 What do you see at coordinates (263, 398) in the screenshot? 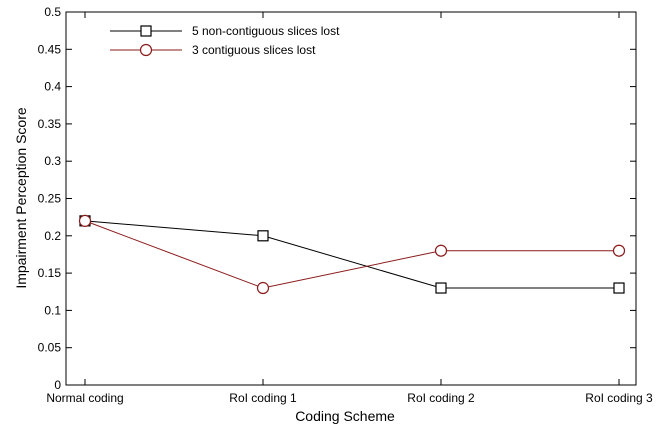
I see `x-tick-label: RoI coding 1` at bounding box center [263, 398].